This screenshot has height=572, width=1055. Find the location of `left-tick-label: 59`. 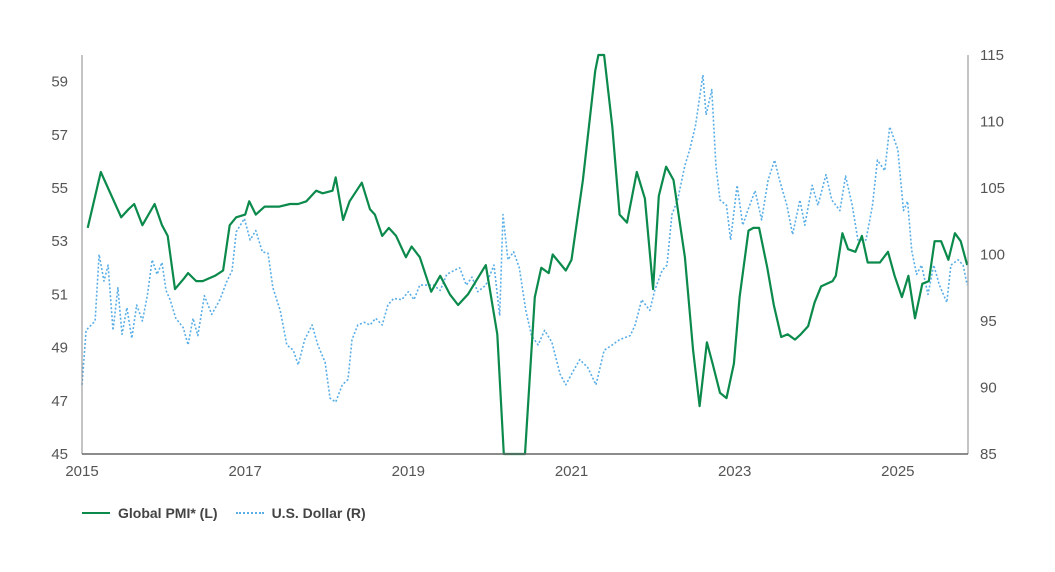

left-tick-label: 59 is located at coordinates (59, 82).